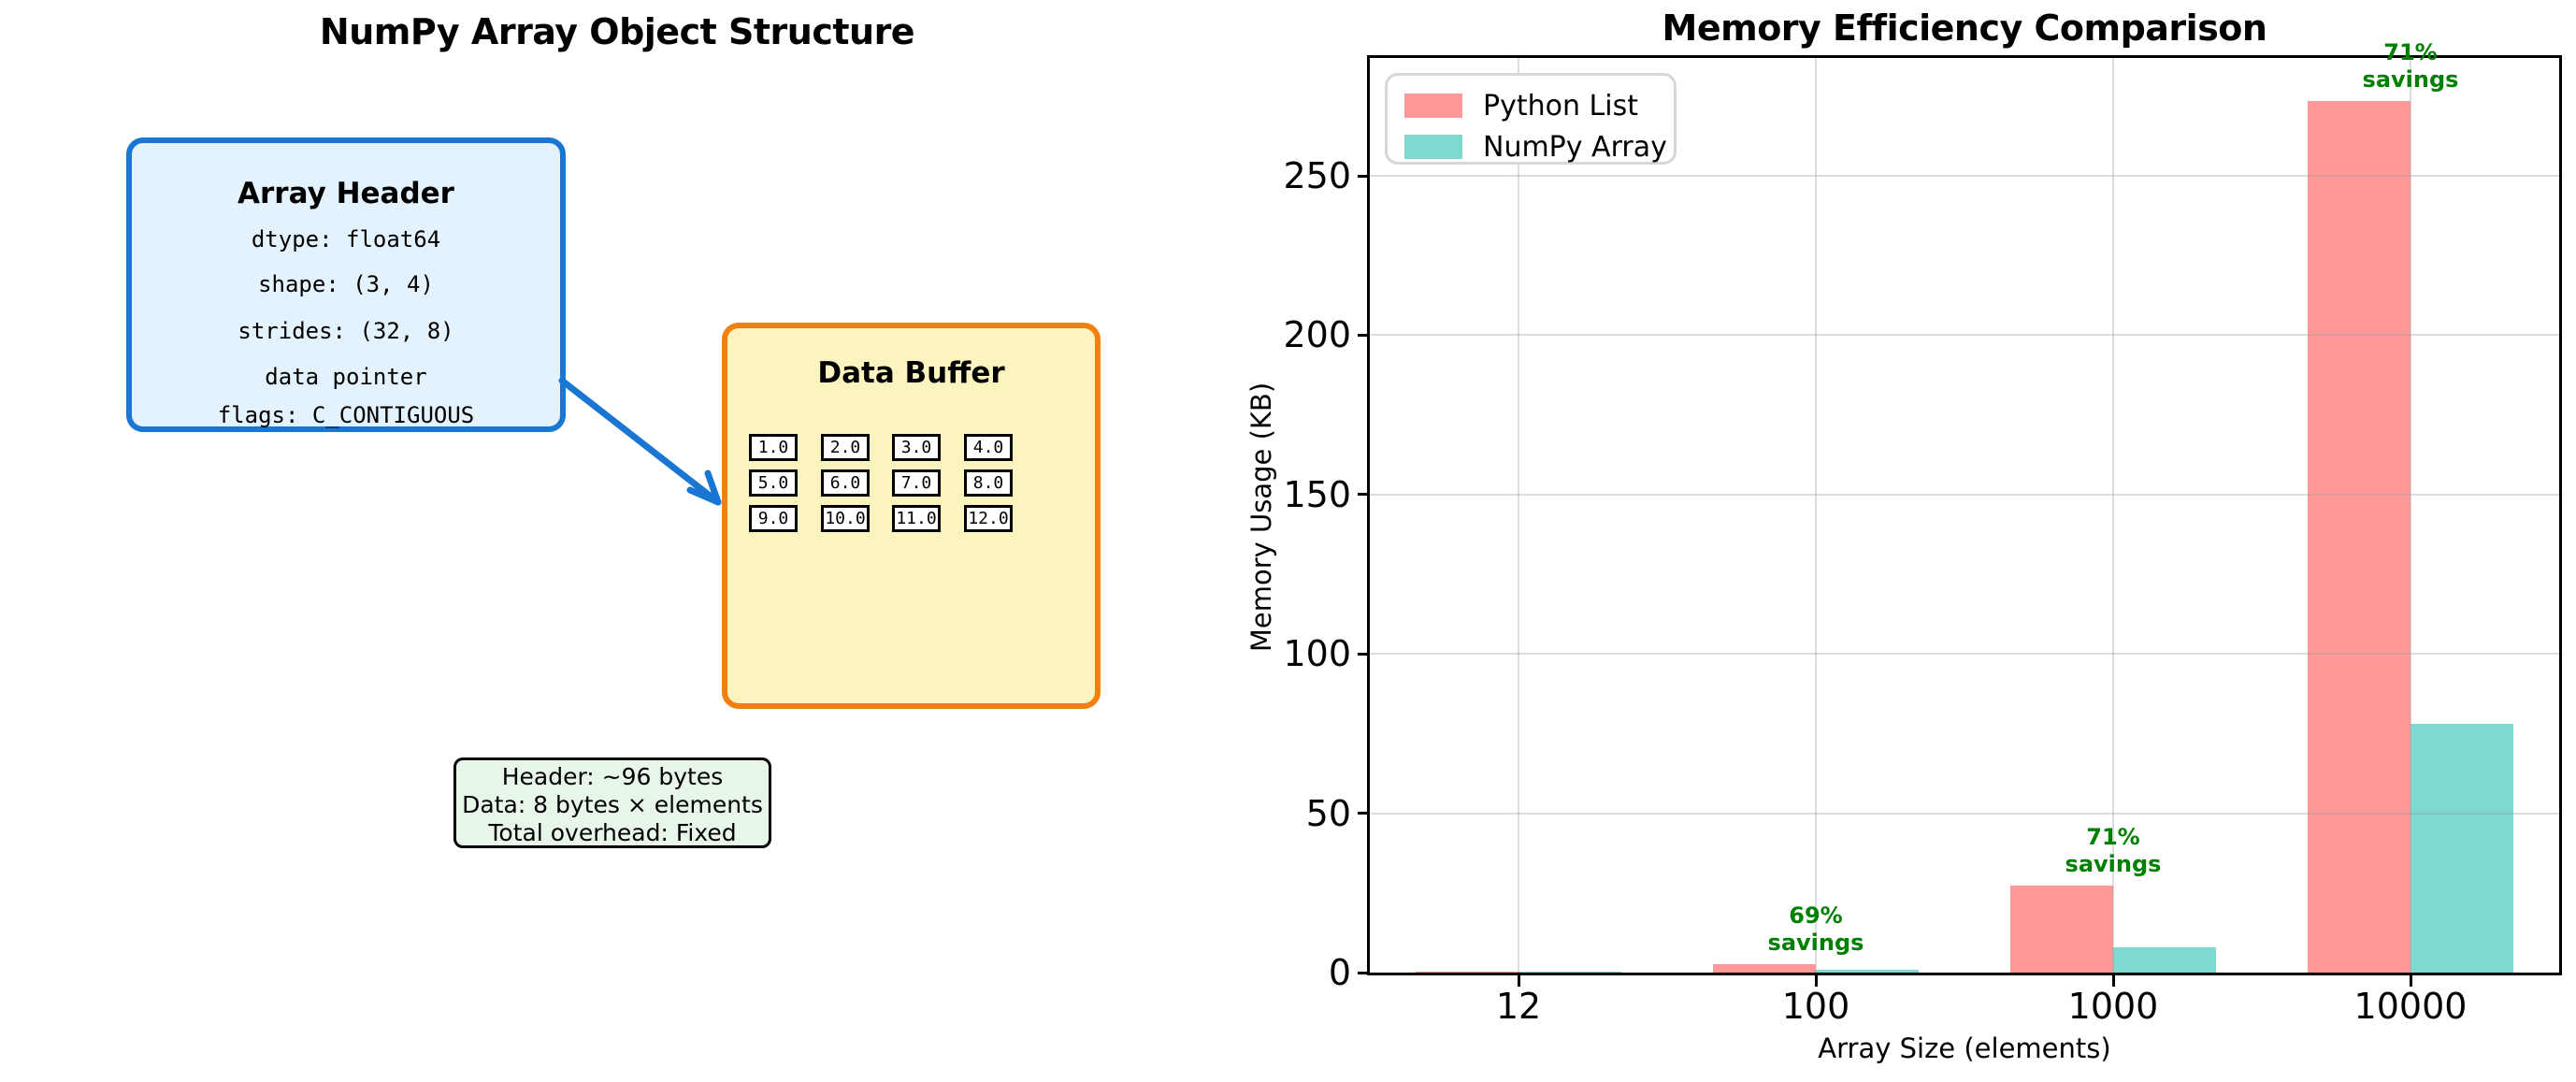 The width and height of the screenshot is (2576, 1082). Describe the element at coordinates (1816, 1007) in the screenshot. I see `x-tick-label: 100` at that location.